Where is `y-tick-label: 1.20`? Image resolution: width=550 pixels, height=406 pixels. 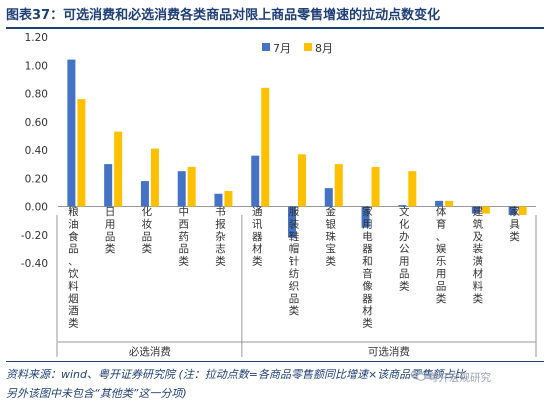
y-tick-label: 1.20 is located at coordinates (36, 38).